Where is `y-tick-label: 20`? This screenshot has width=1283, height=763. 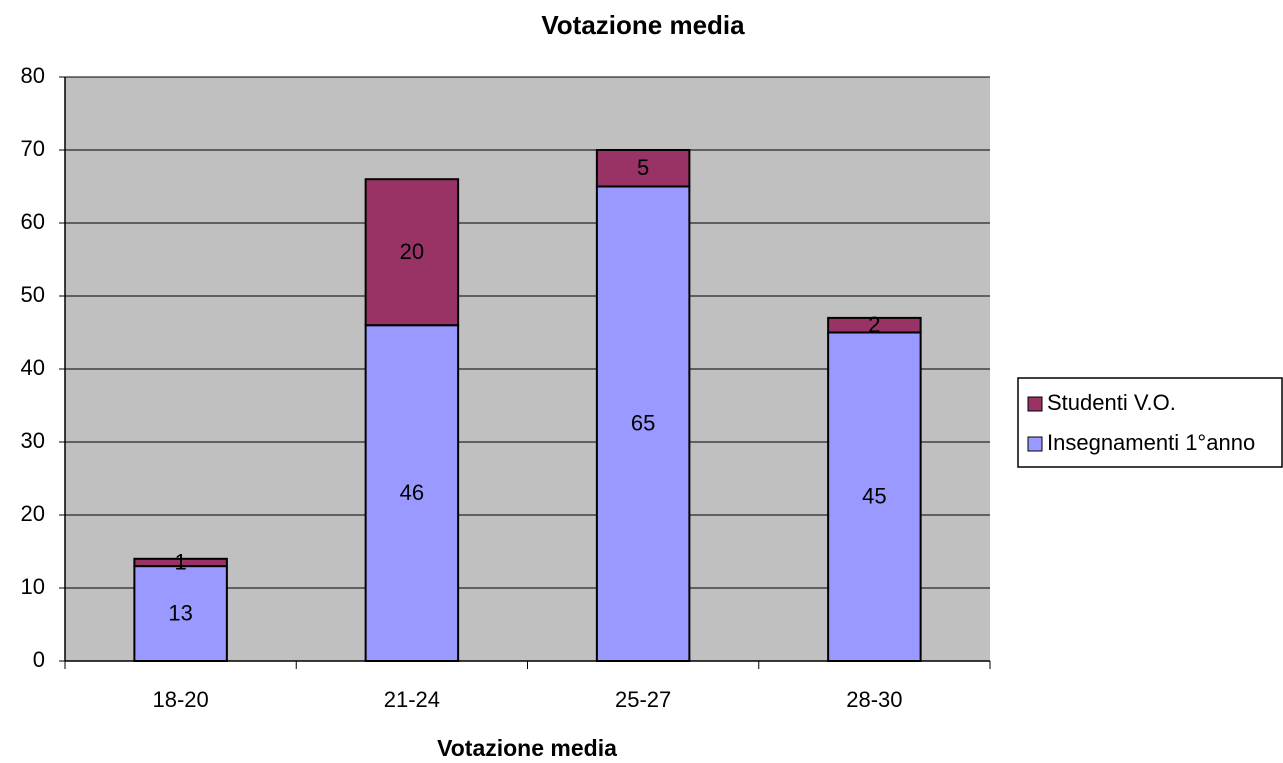 y-tick-label: 20 is located at coordinates (33, 513).